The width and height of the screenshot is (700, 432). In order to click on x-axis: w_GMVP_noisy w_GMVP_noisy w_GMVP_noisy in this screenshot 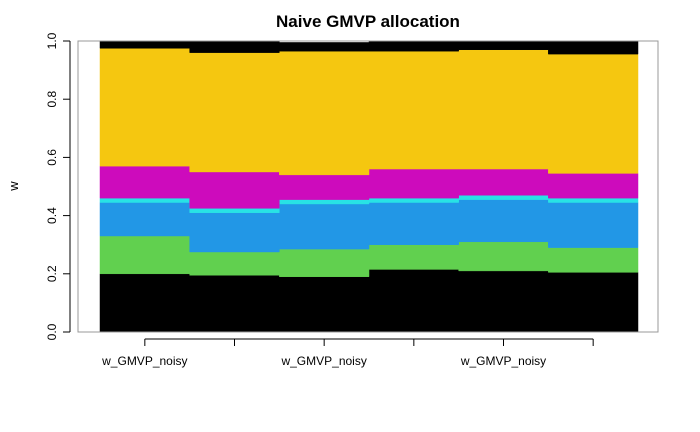, I will do `click(347, 353)`.